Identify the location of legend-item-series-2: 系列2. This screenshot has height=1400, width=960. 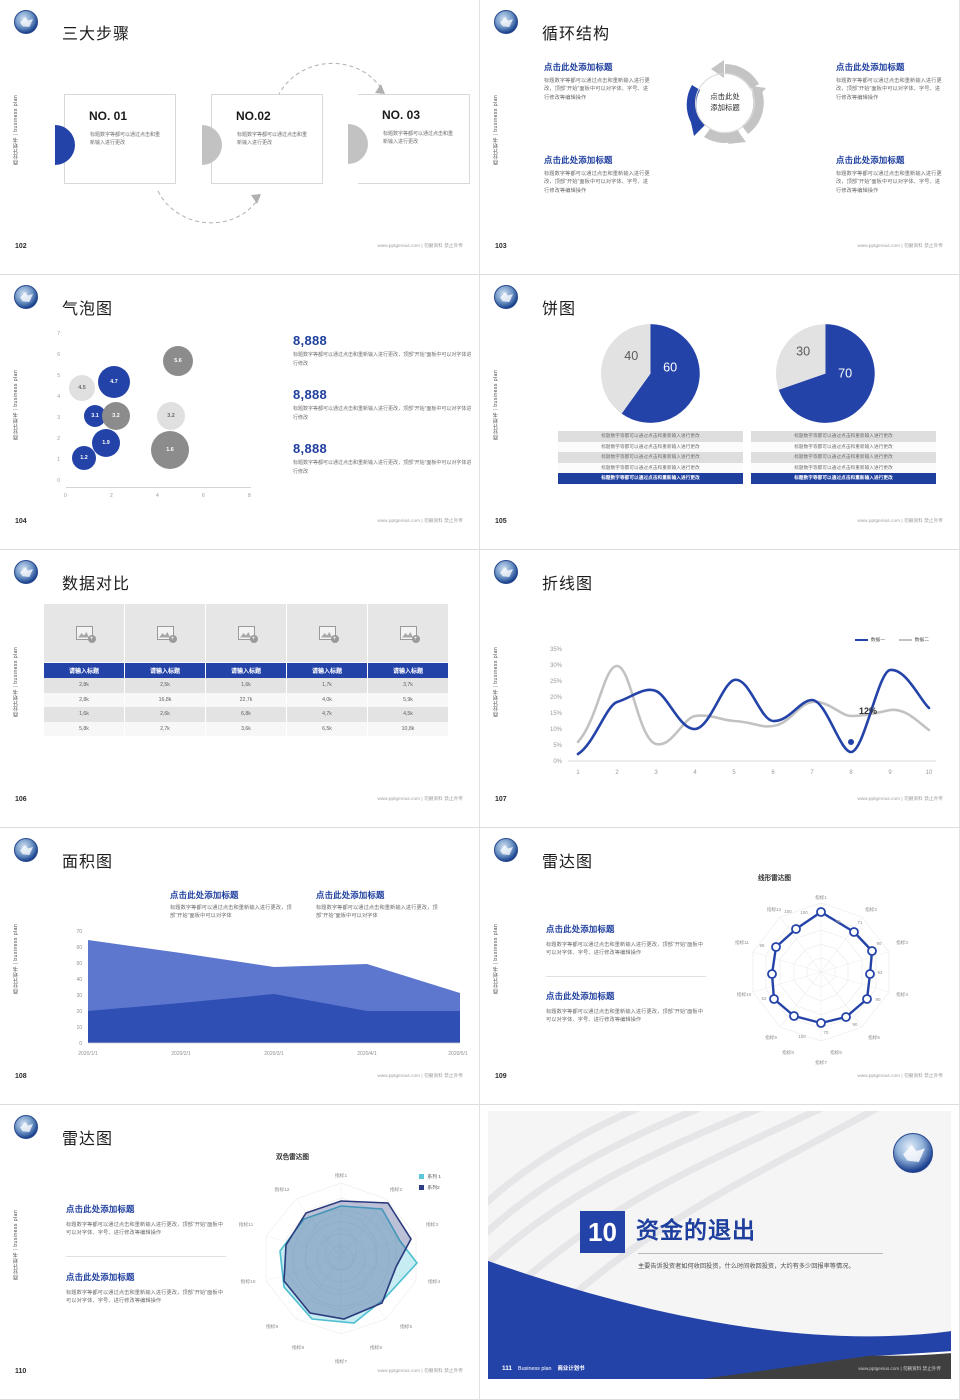
(430, 1187).